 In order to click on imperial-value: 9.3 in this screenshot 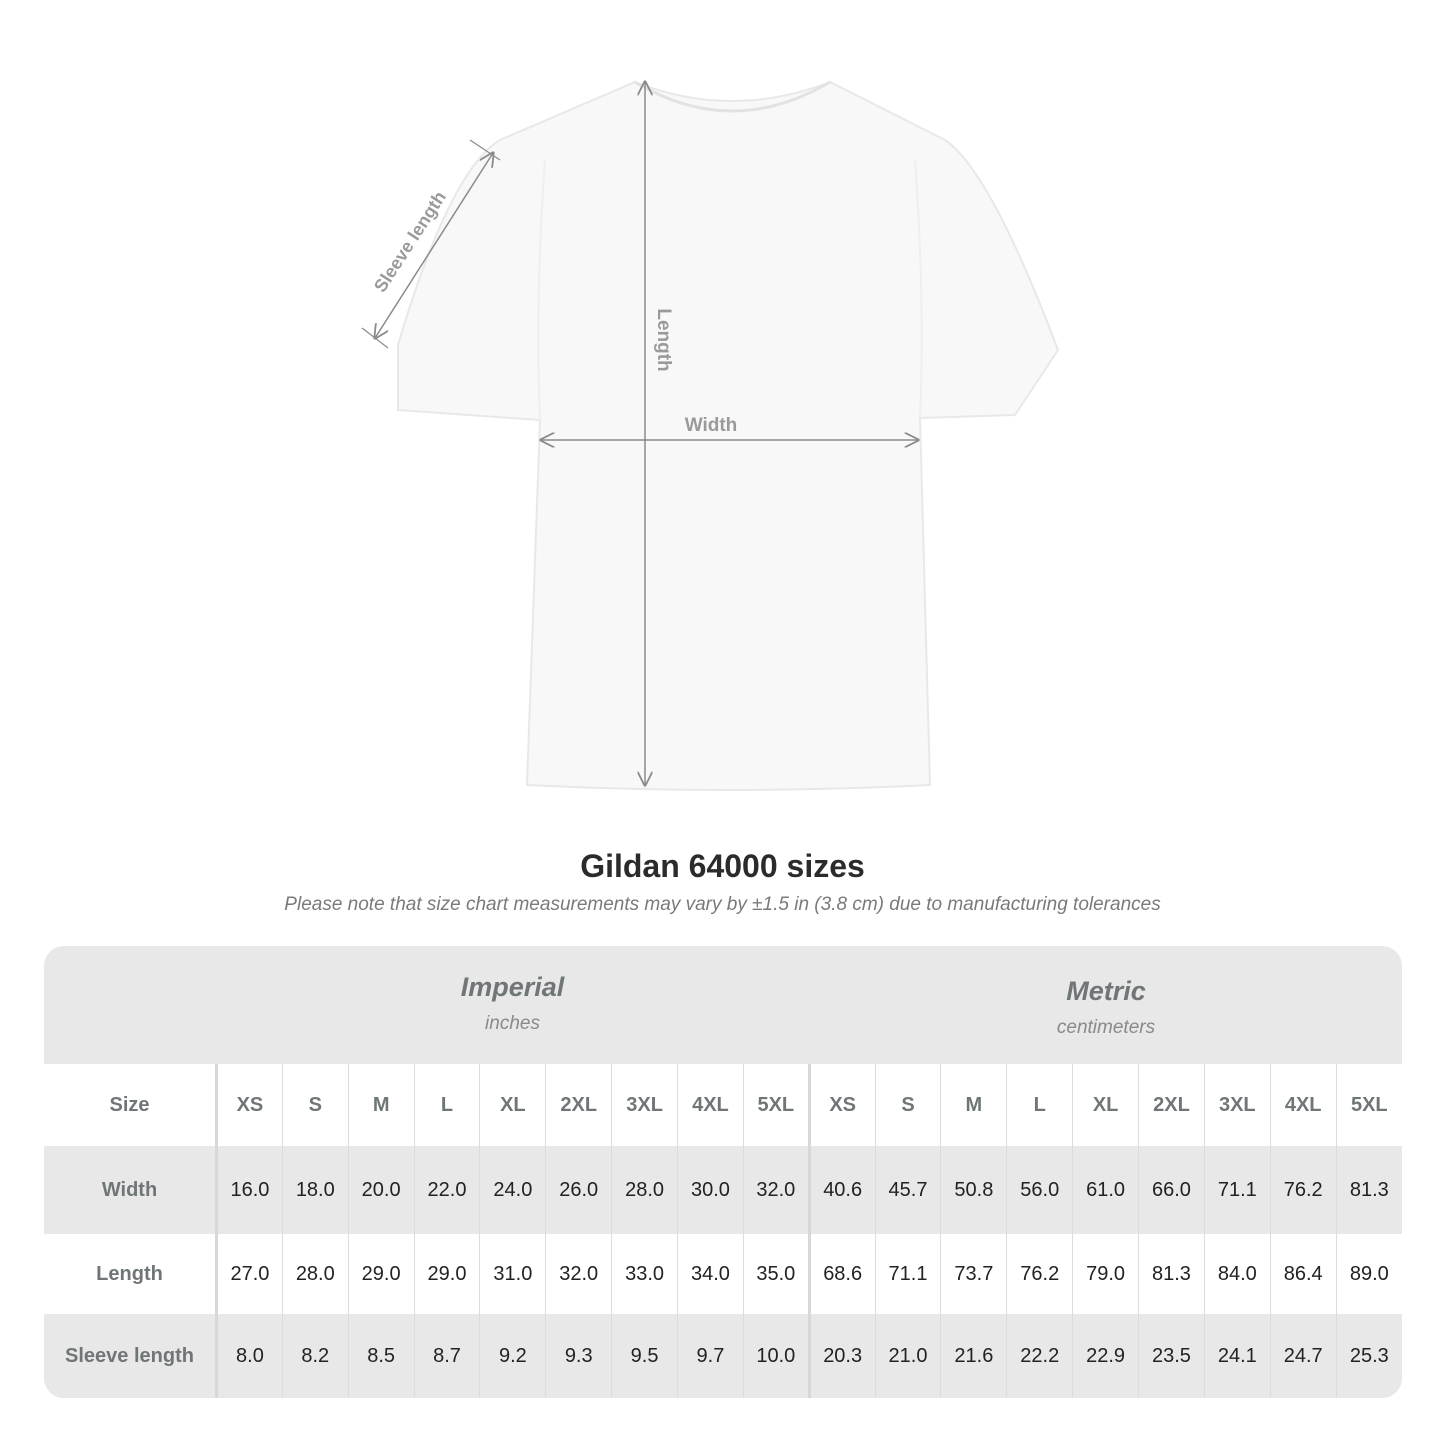, I will do `click(578, 1356)`.